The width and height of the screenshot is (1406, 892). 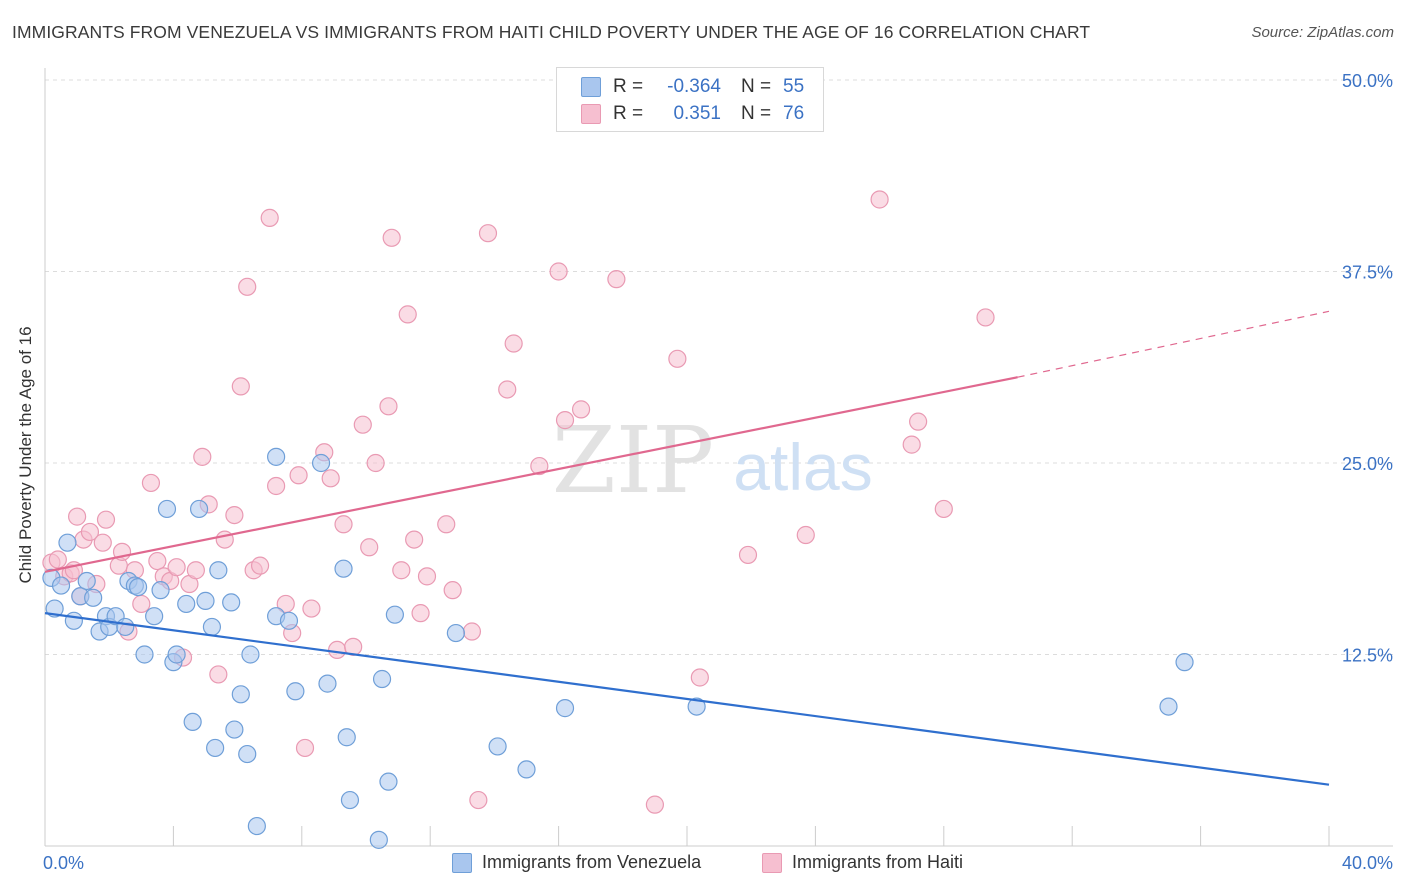 What do you see at coordinates (794, 113) in the screenshot?
I see `haiti-n-value: 76` at bounding box center [794, 113].